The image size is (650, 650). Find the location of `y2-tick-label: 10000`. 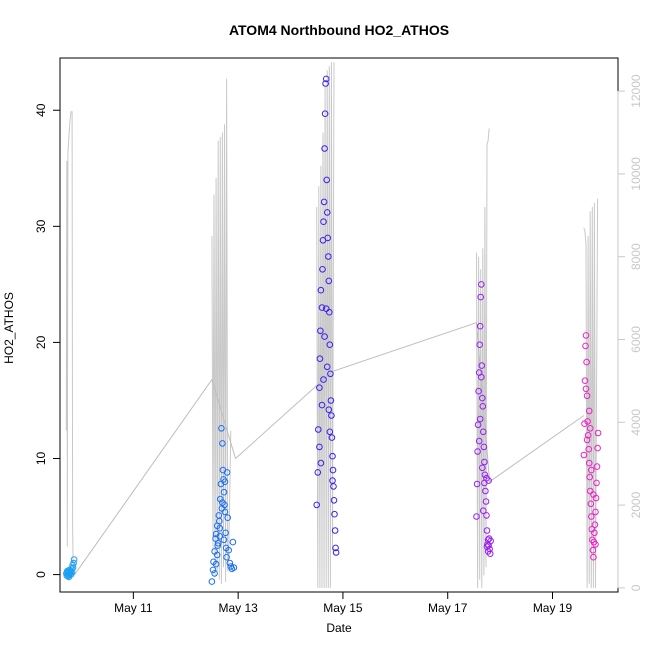

y2-tick-label: 10000 is located at coordinates (636, 174).